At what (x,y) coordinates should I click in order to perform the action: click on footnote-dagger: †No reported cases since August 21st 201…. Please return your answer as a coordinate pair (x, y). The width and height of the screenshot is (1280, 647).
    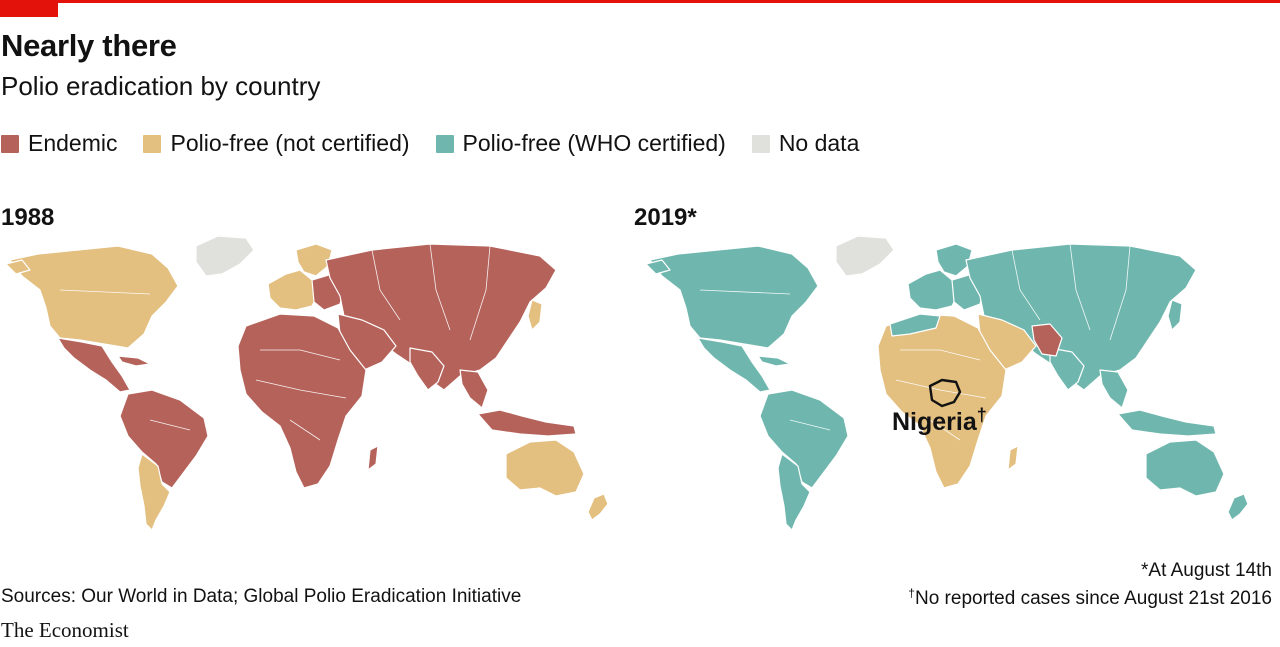
    Looking at the image, I should click on (1090, 598).